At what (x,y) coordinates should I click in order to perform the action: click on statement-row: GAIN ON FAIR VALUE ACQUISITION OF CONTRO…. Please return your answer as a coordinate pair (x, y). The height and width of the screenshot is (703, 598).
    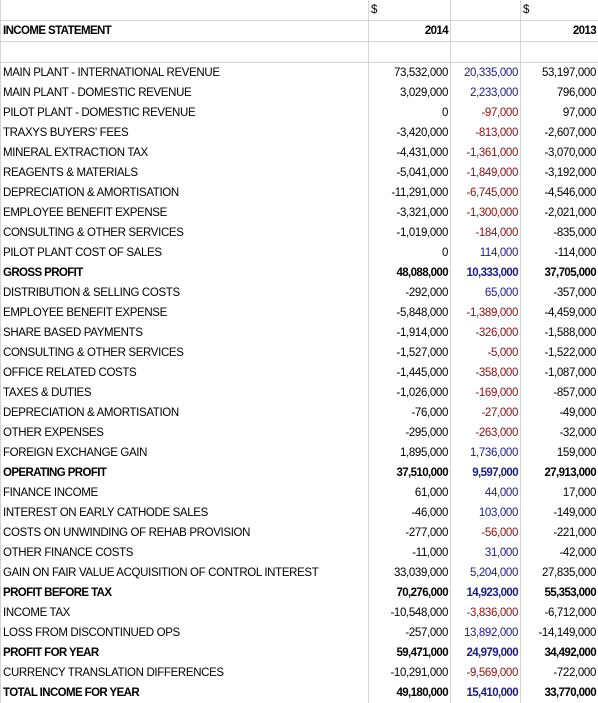
    Looking at the image, I should click on (299, 573).